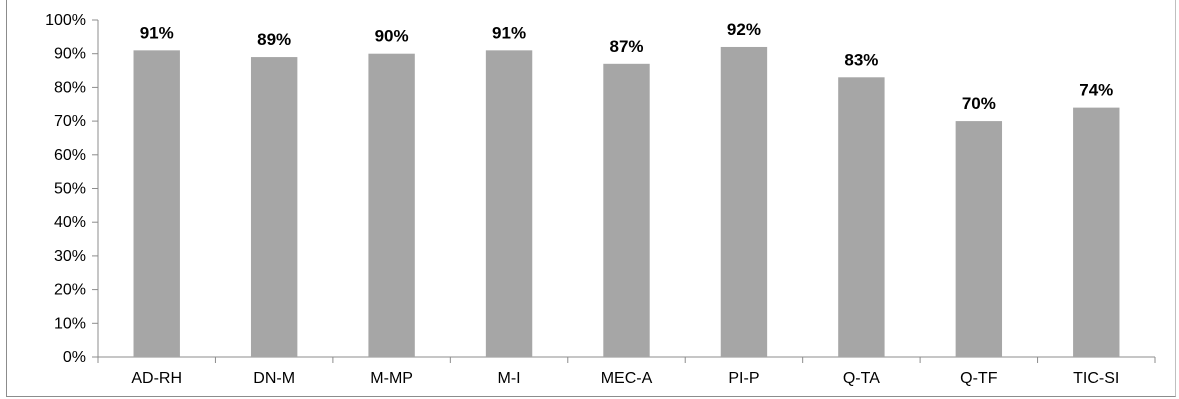  Describe the element at coordinates (626, 210) in the screenshot. I see `bar-mec-a` at that location.